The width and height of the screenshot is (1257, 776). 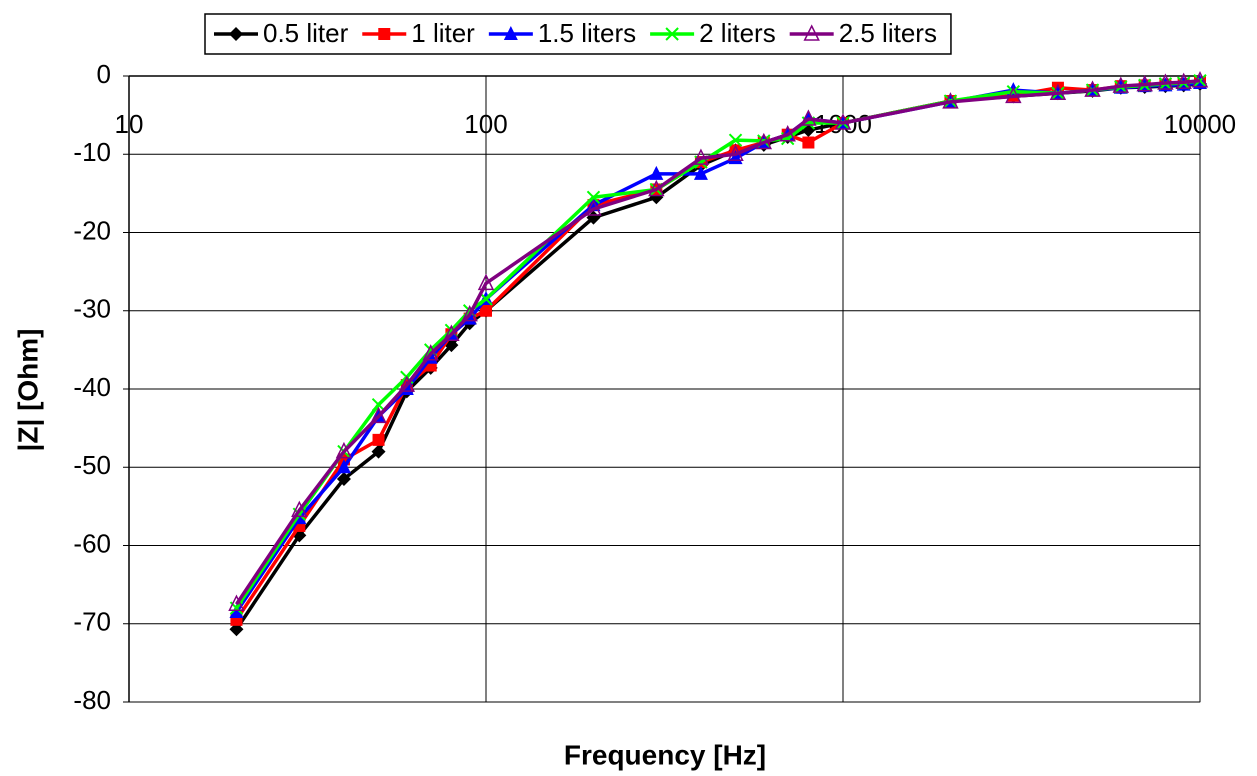 I want to click on x-axis-title: Frequency [Hz], so click(x=665, y=754).